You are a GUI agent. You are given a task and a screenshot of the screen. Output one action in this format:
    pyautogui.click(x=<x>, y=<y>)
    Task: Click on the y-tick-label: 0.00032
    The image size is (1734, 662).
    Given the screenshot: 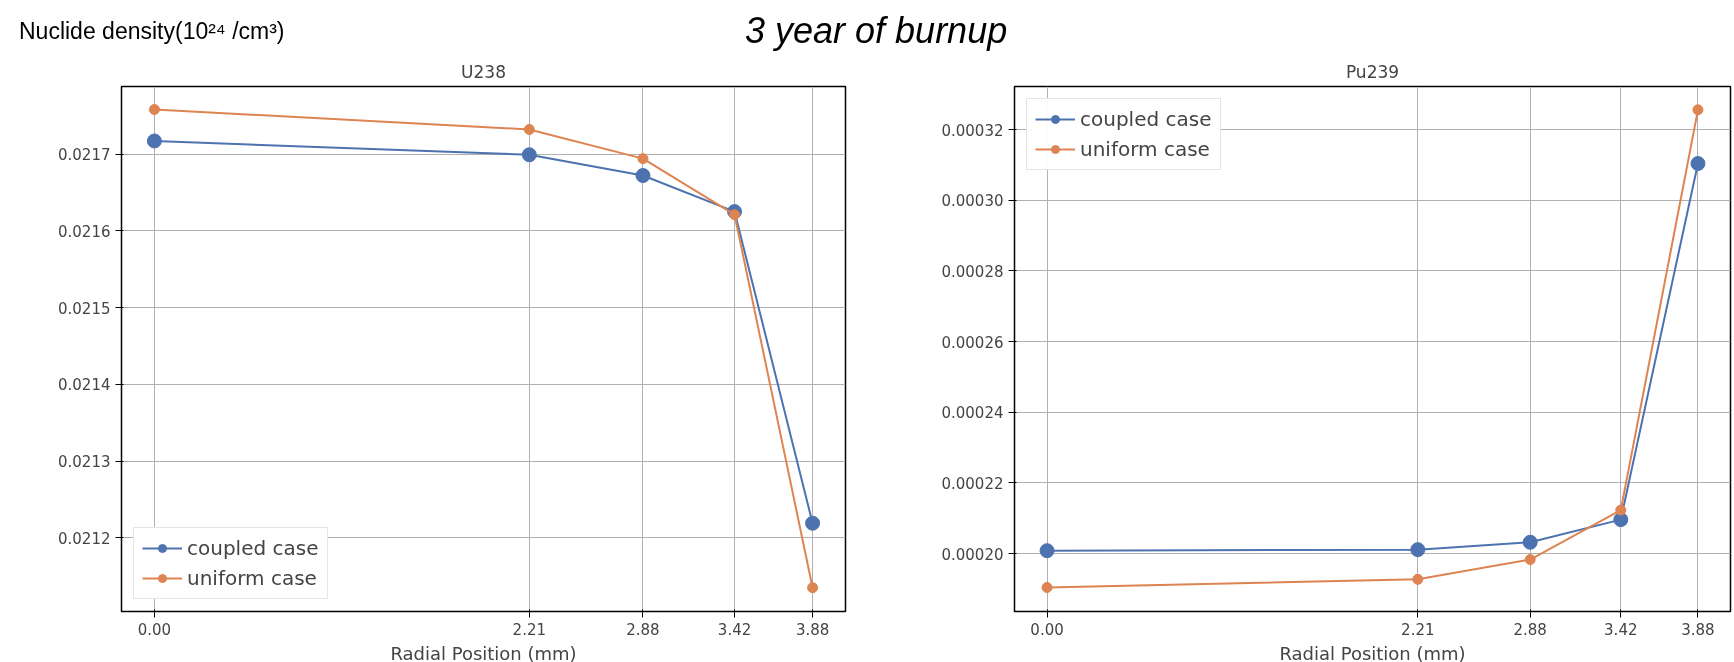 What is the action you would take?
    pyautogui.click(x=972, y=130)
    